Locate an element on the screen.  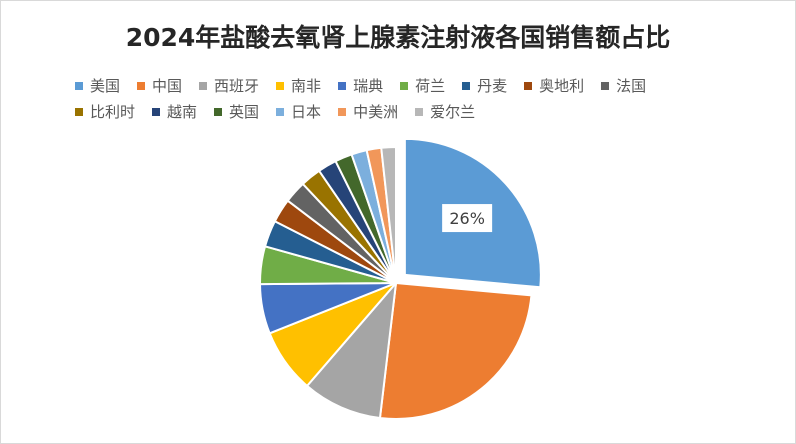
legend-item: 美国 is located at coordinates (97, 86).